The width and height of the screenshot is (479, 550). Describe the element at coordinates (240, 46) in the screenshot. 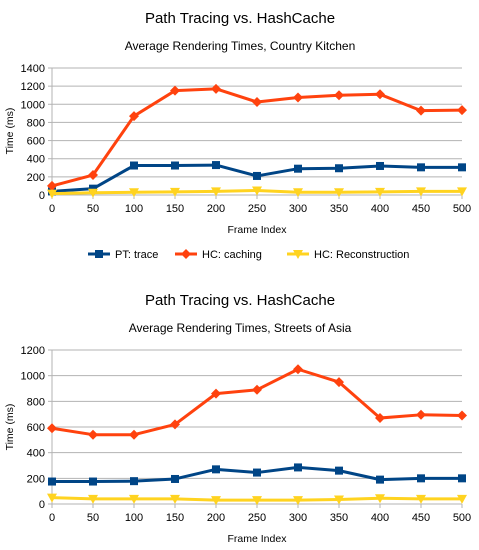

I see `chart-subtitle: Average Rendering Times, Country Kitchen` at that location.